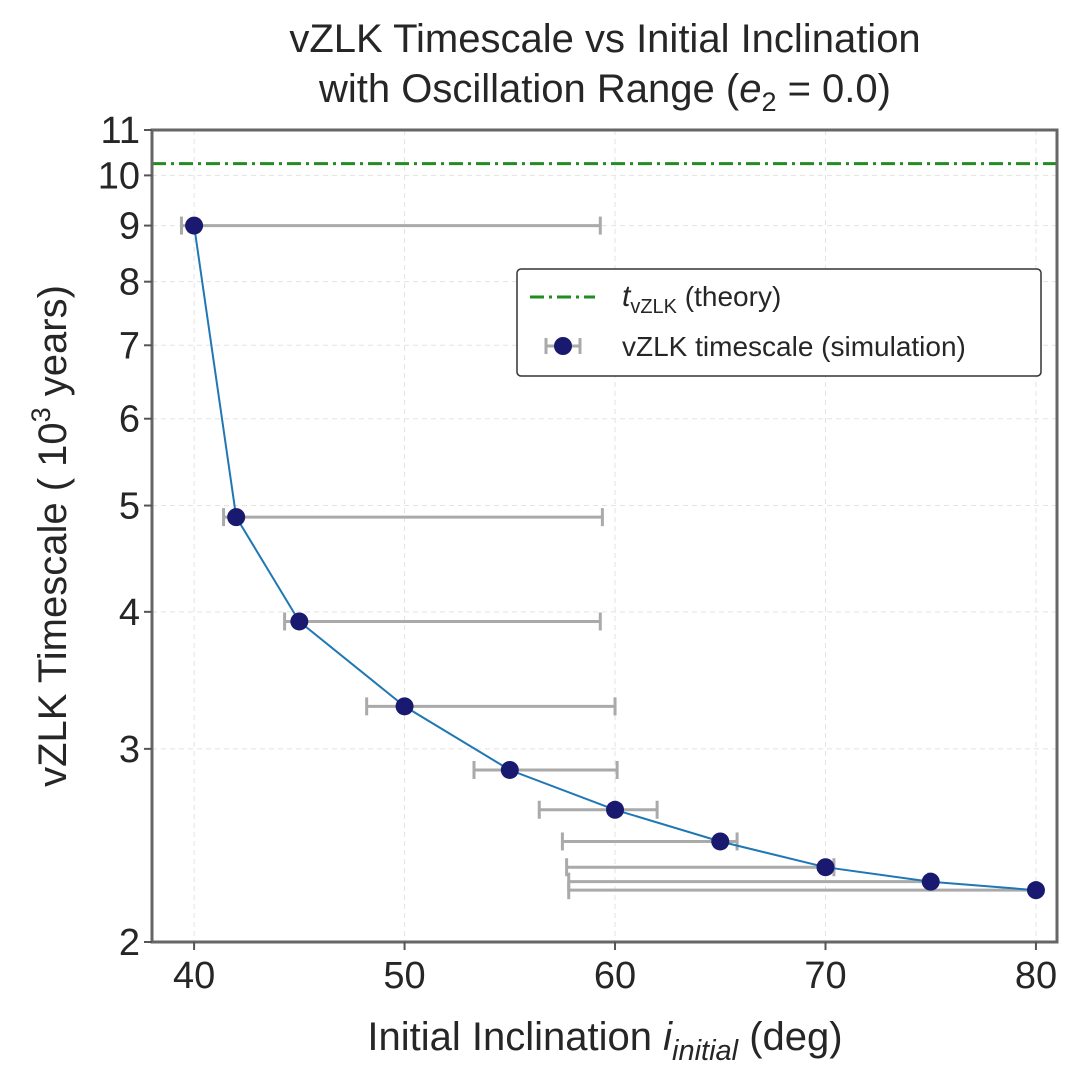 Image resolution: width=1080 pixels, height=1080 pixels. What do you see at coordinates (1036, 976) in the screenshot?
I see `x-tick-label: 80` at bounding box center [1036, 976].